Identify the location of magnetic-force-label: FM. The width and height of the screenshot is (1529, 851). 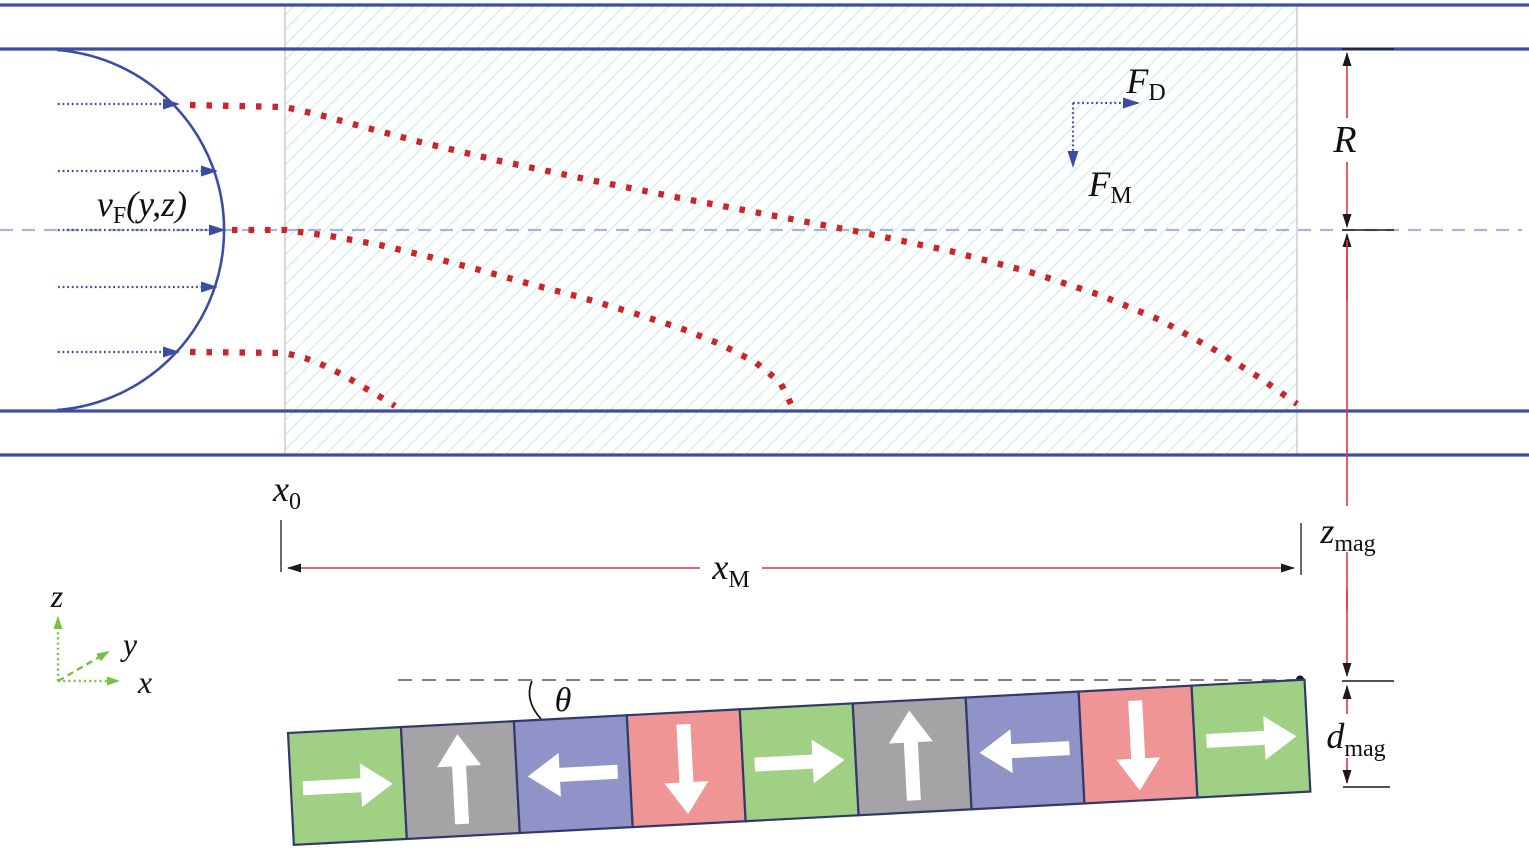
(1109, 186).